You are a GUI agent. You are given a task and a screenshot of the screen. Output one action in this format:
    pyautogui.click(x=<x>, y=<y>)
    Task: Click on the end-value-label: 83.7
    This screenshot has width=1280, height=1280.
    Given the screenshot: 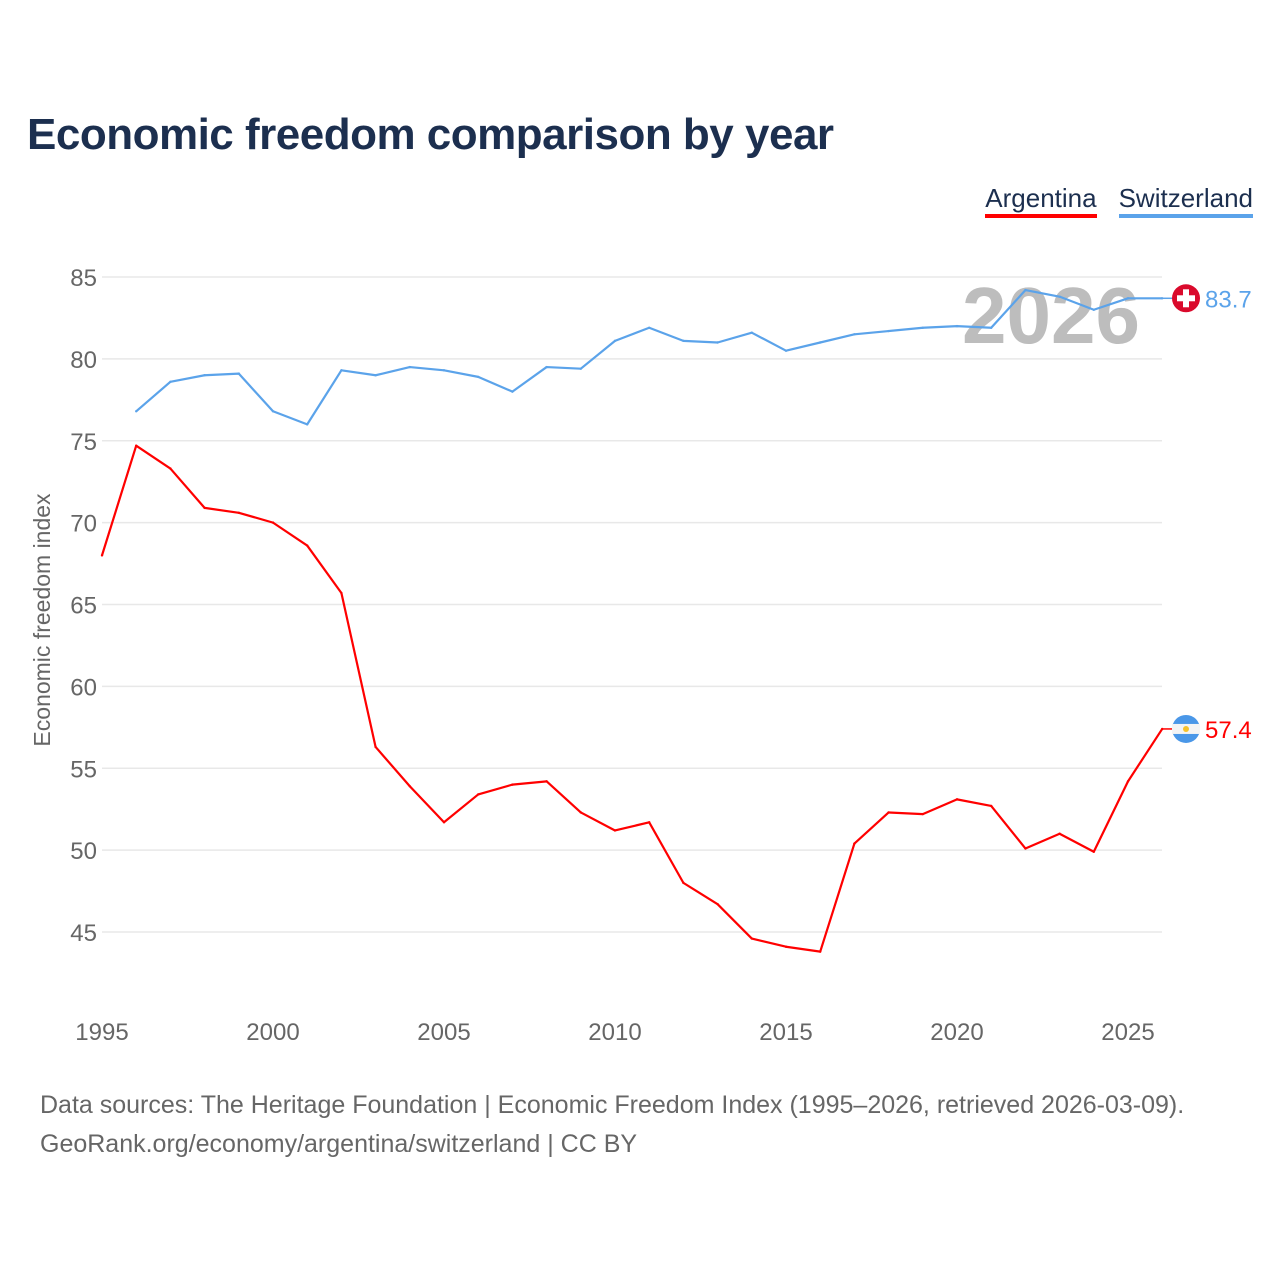 What is the action you would take?
    pyautogui.click(x=1228, y=299)
    